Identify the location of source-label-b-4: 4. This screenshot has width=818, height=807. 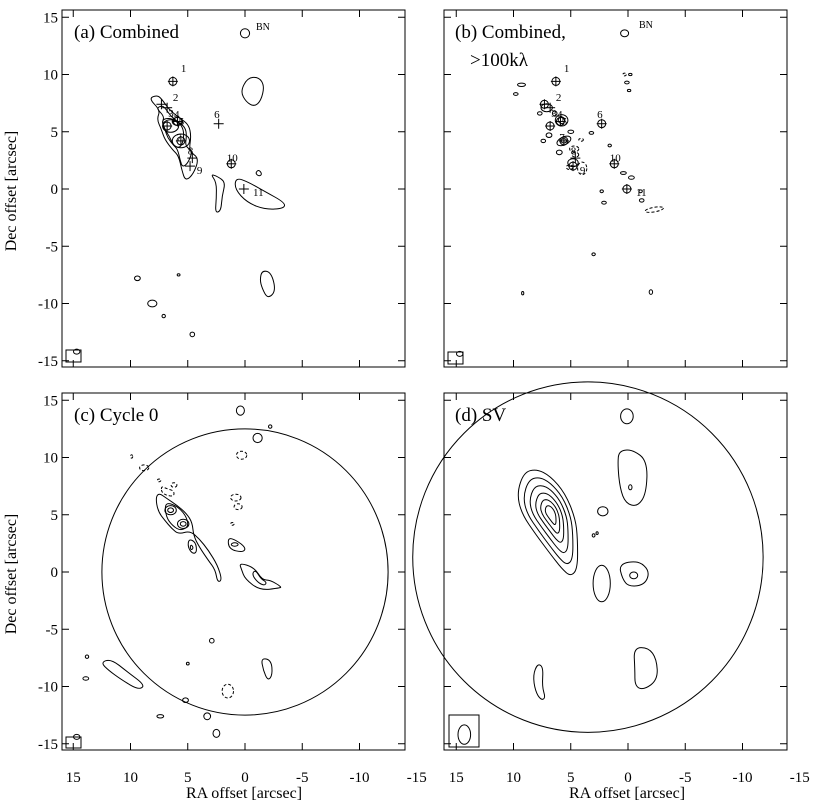
(560, 115).